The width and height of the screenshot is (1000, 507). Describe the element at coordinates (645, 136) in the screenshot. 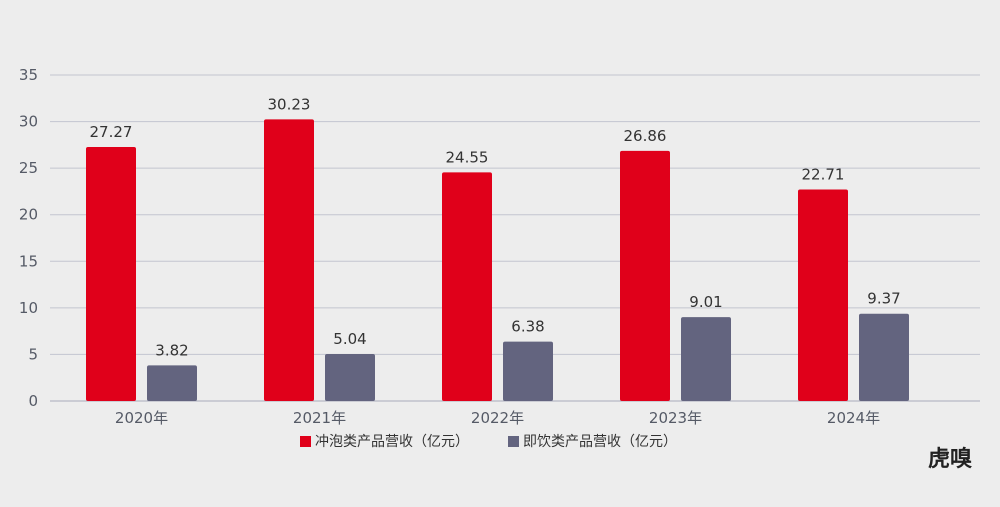

I see `data-label: 26.86` at that location.